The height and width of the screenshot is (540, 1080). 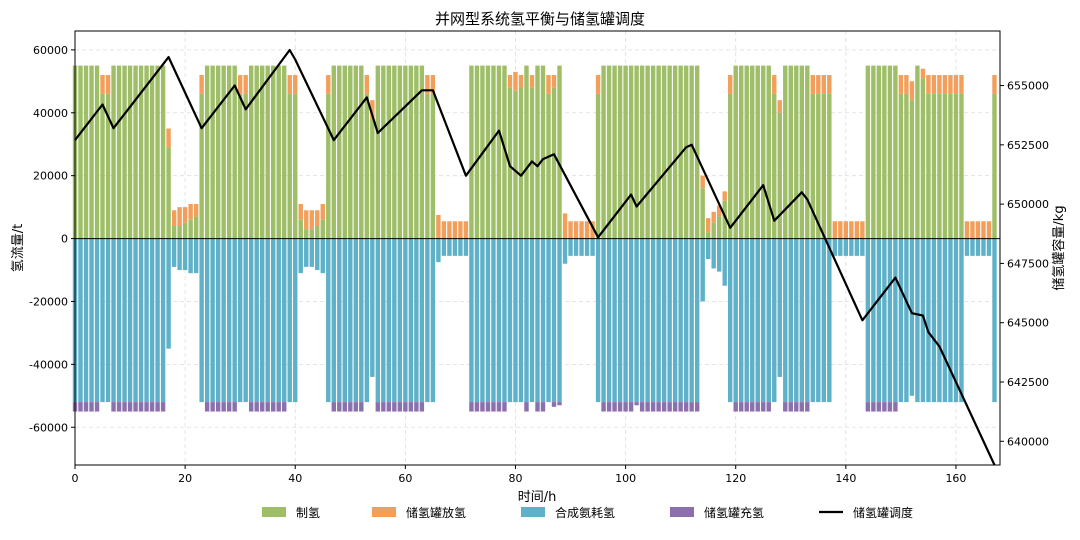 I want to click on y-tick-label: -40000, so click(x=48, y=364).